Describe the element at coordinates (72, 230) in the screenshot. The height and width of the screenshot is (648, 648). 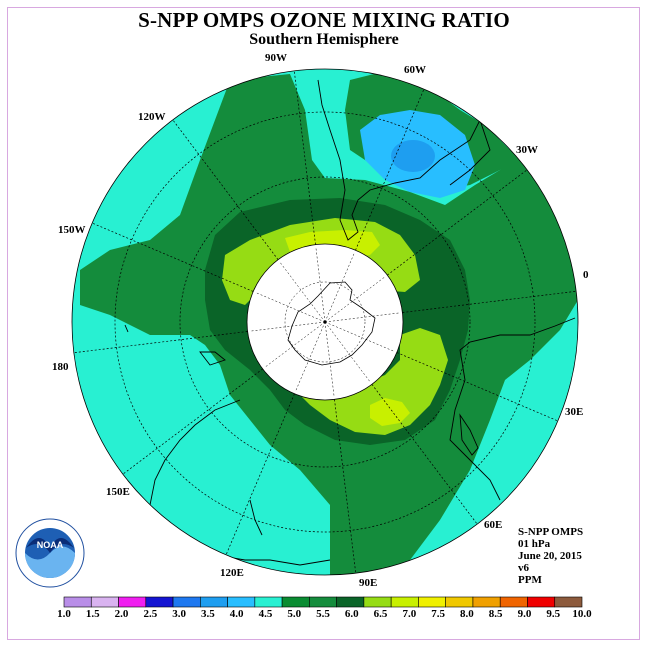
I see `lon-label-150w: 150W` at that location.